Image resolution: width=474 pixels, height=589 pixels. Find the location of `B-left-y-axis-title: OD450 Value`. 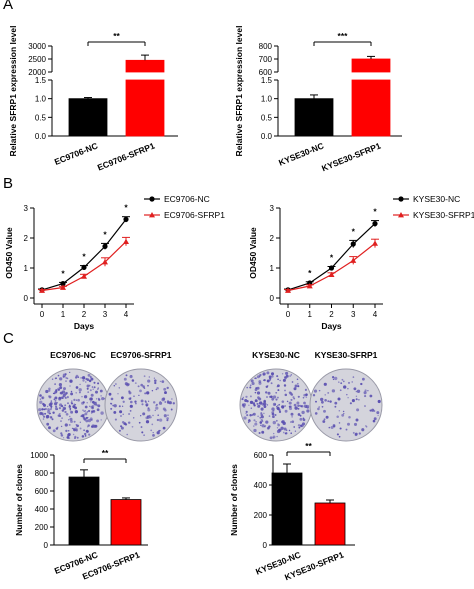

B-left-y-axis-title: OD450 Value is located at coordinates (9, 253).